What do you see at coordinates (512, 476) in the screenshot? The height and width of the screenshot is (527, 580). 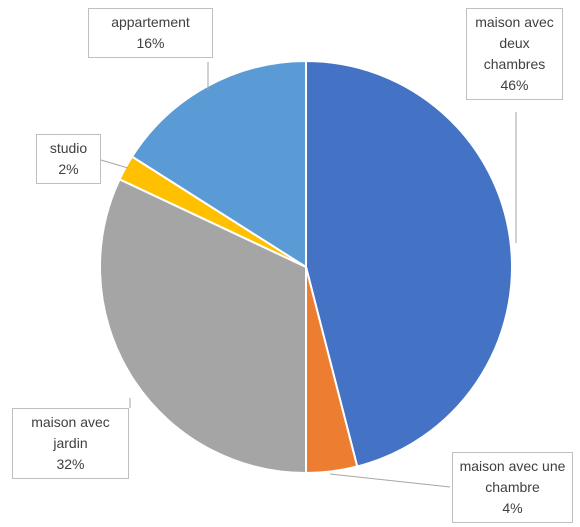 I see `category-name: maison avec une chambre` at bounding box center [512, 476].